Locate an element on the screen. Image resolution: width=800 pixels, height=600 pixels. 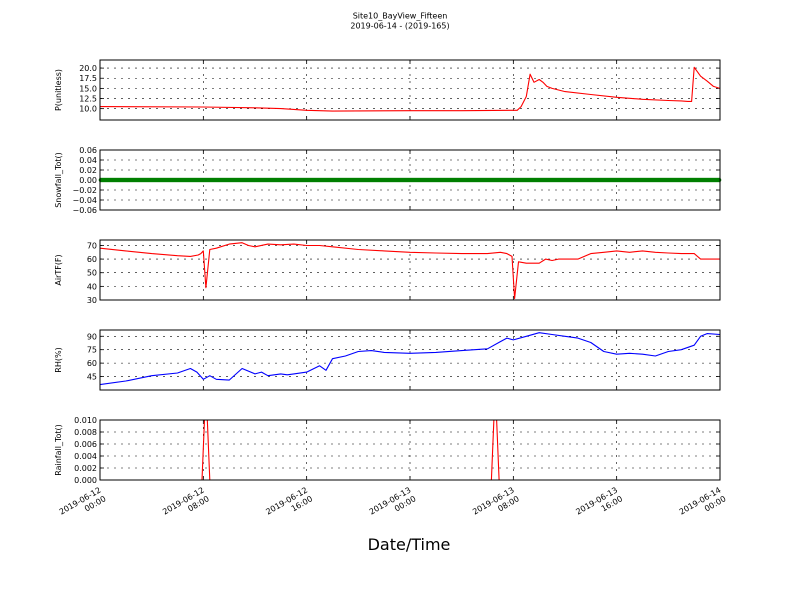
y-tick-label: −0.06 is located at coordinates (84, 210).